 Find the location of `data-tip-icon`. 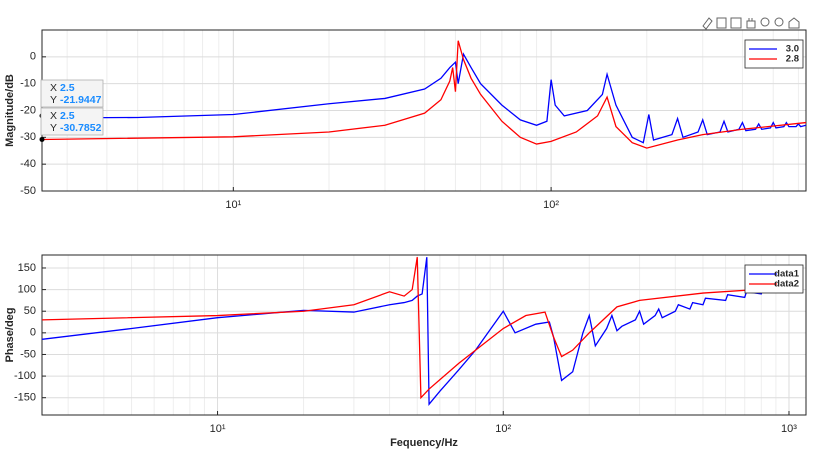

data-tip-icon is located at coordinates (721, 23).